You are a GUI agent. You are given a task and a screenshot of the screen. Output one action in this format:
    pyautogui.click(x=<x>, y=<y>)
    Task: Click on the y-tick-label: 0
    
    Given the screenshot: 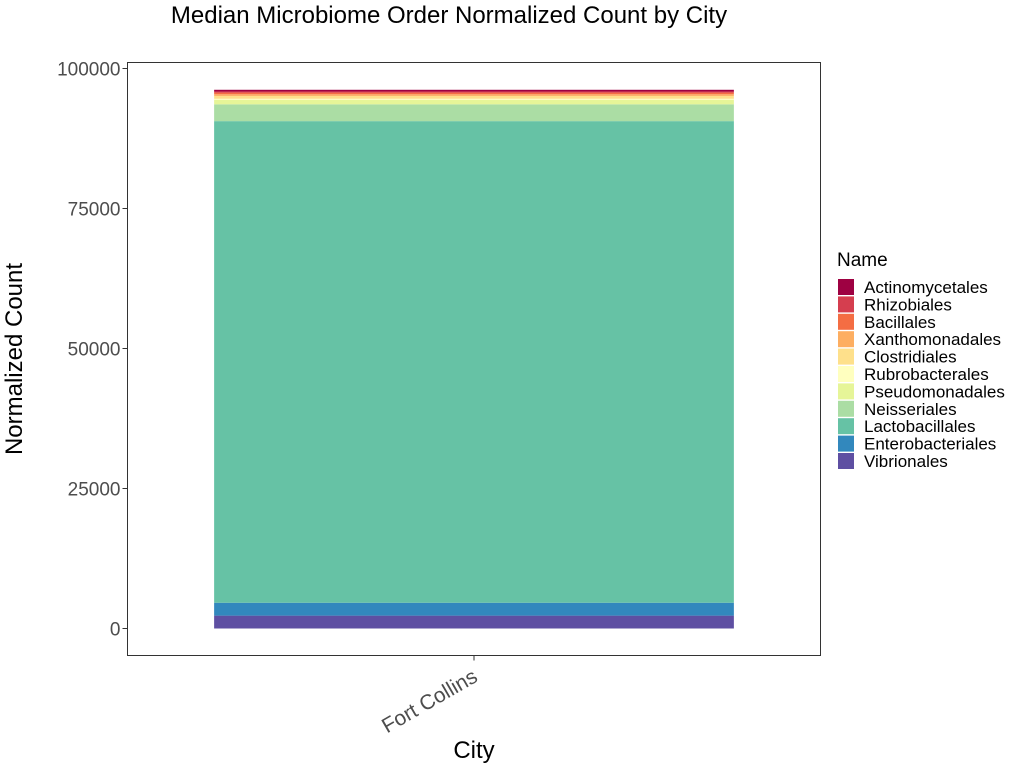 What is the action you would take?
    pyautogui.click(x=115, y=630)
    